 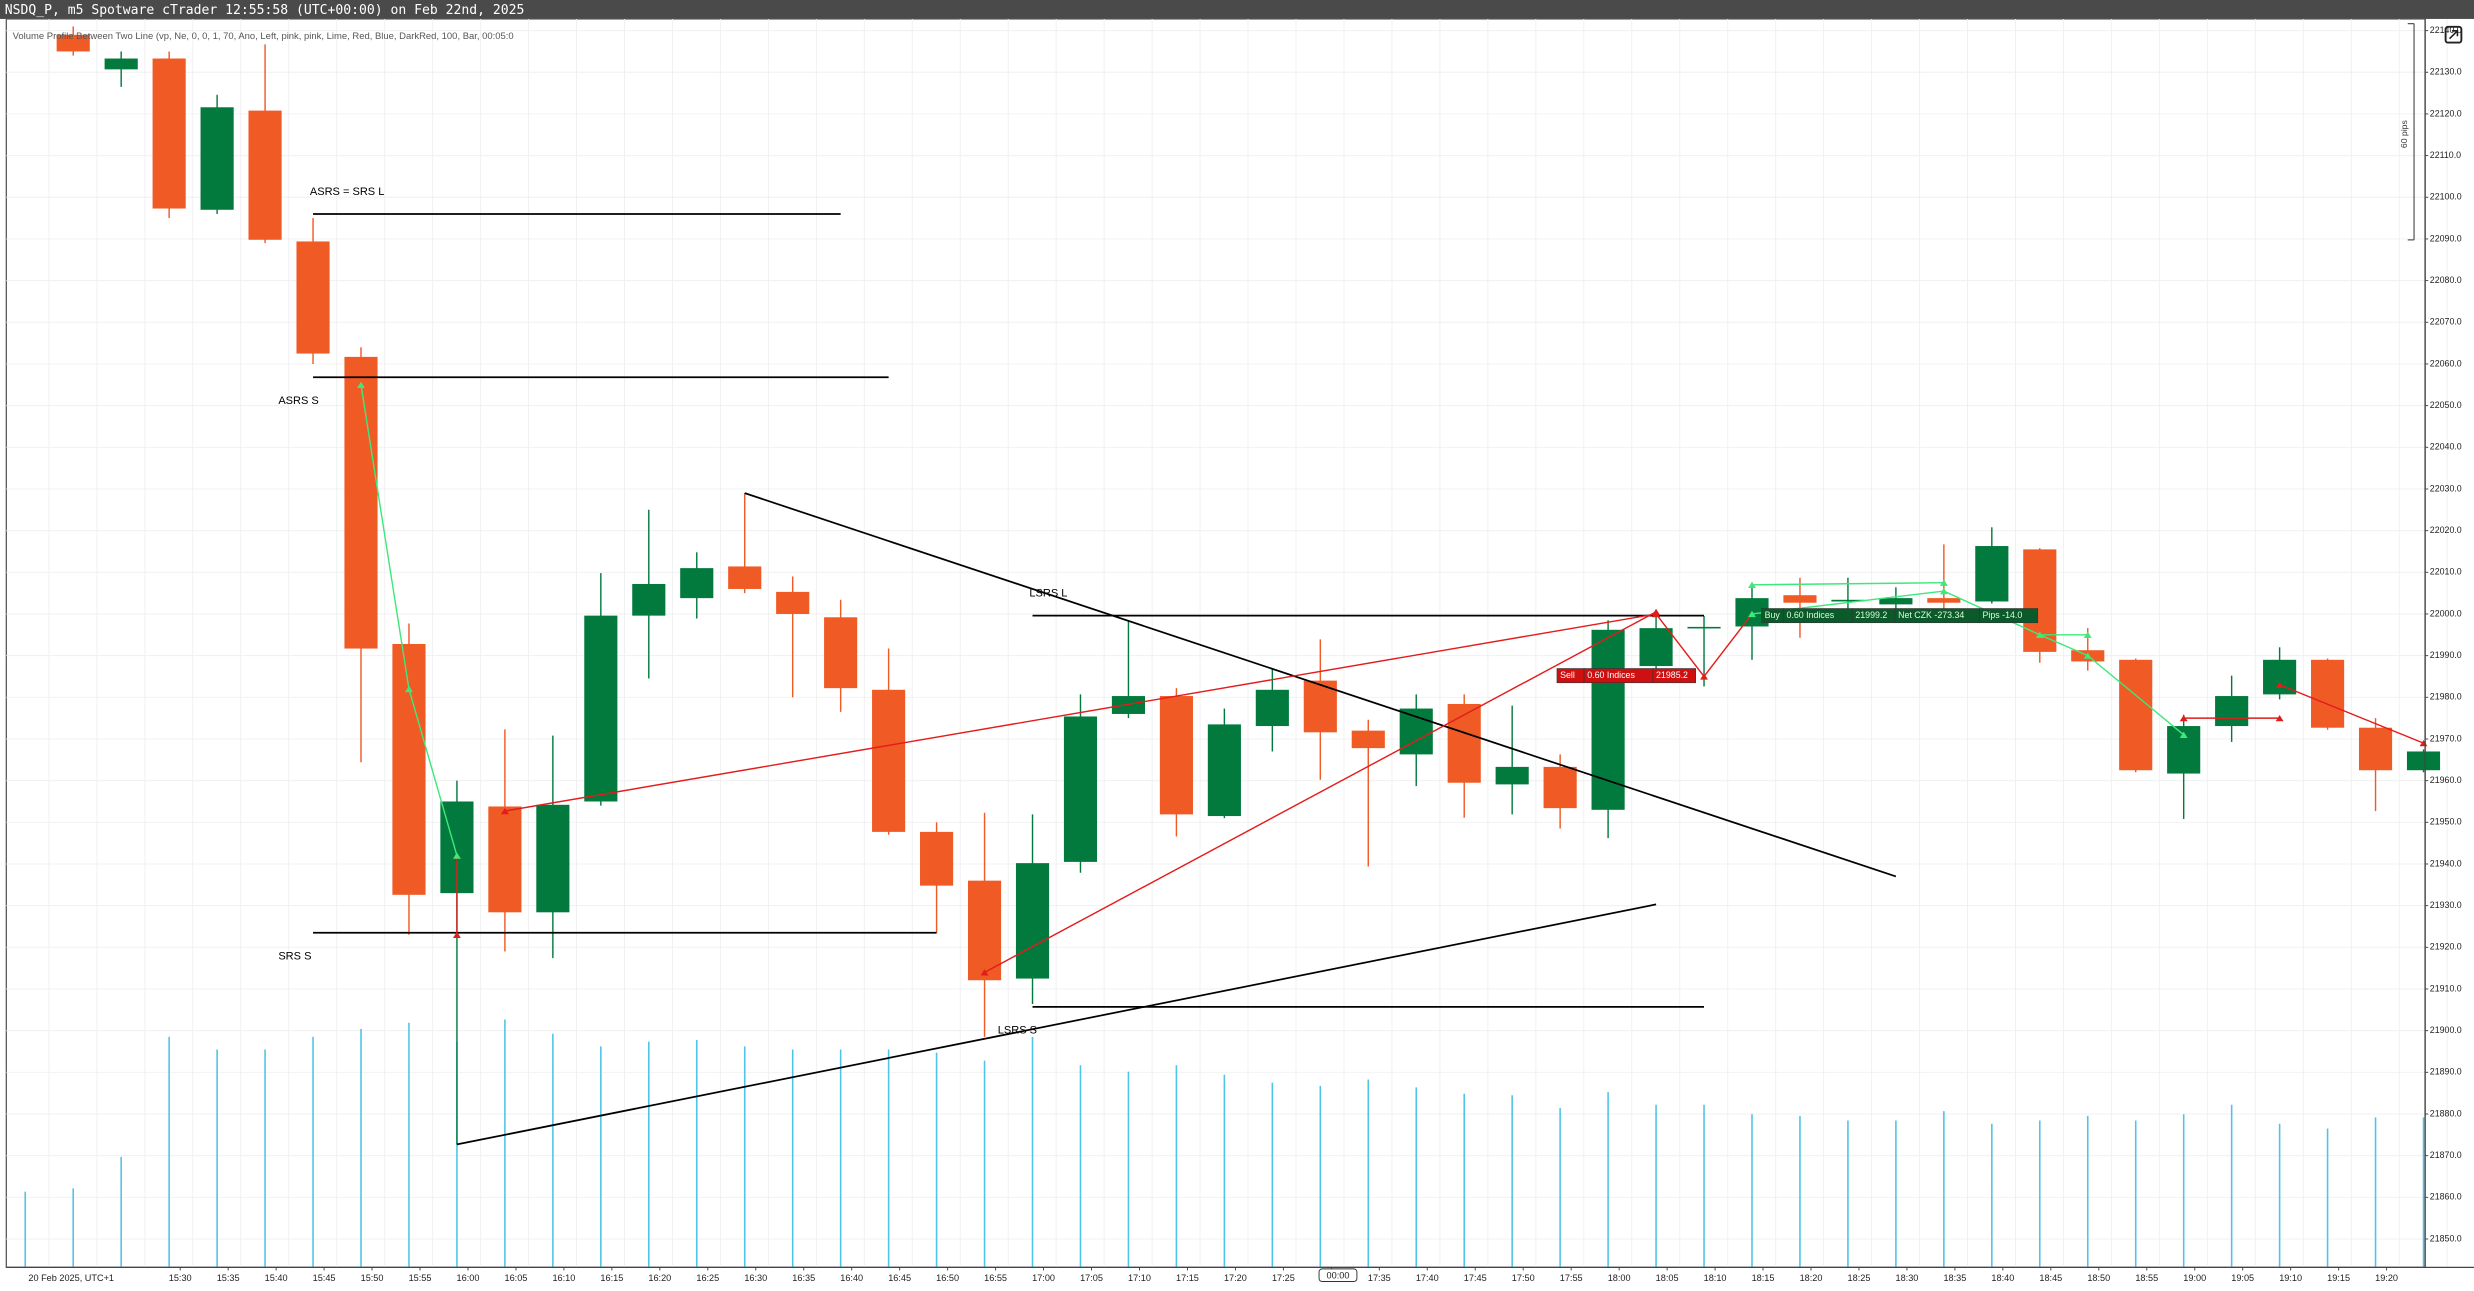 I want to click on x-tick-label: 16:10, so click(x=563, y=1278).